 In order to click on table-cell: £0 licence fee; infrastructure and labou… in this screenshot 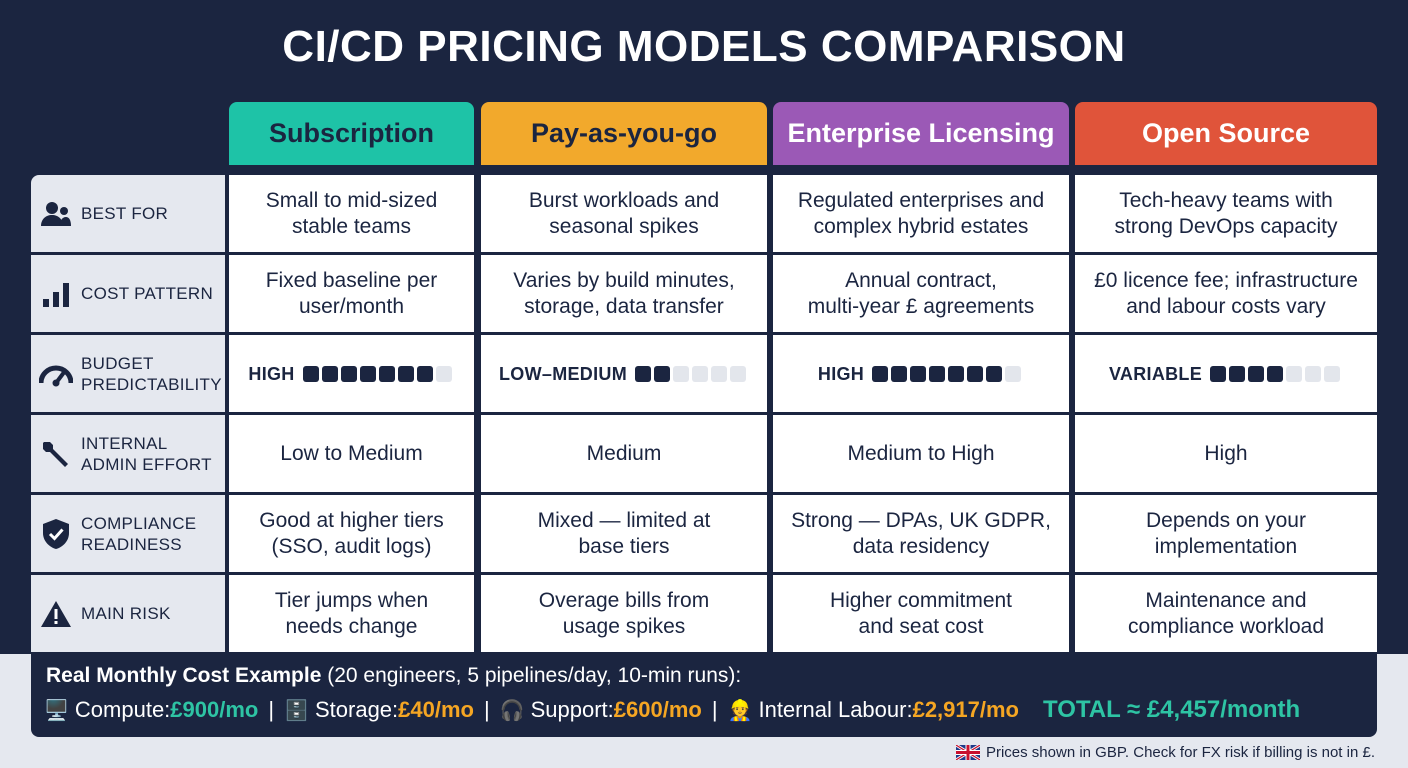, I will do `click(1226, 293)`.